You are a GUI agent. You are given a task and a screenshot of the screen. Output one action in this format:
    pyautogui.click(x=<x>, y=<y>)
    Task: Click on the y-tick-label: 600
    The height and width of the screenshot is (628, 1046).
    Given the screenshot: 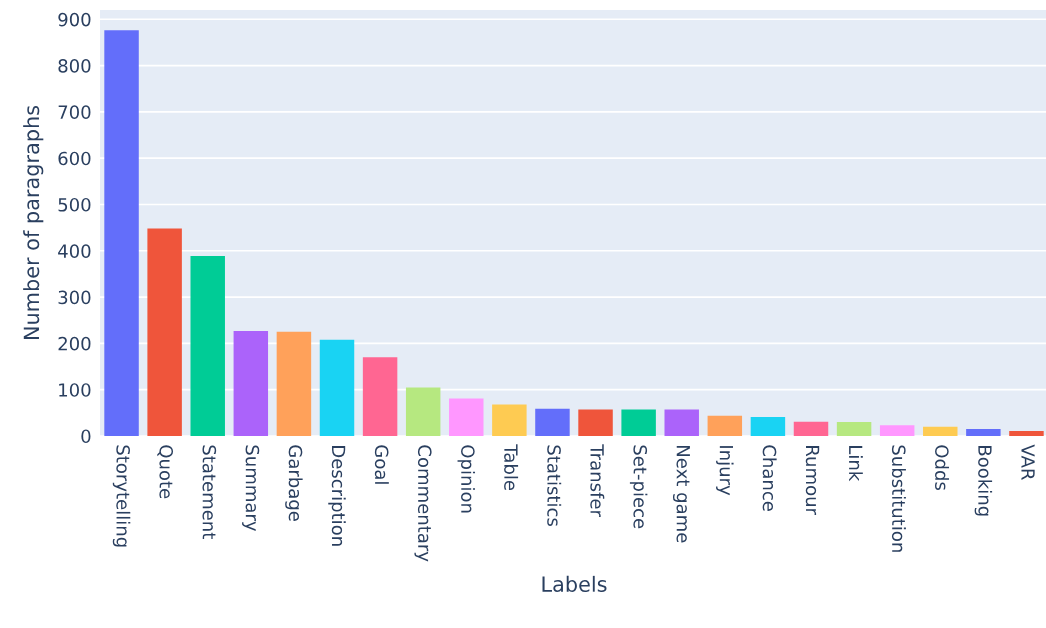 What is the action you would take?
    pyautogui.click(x=74, y=158)
    